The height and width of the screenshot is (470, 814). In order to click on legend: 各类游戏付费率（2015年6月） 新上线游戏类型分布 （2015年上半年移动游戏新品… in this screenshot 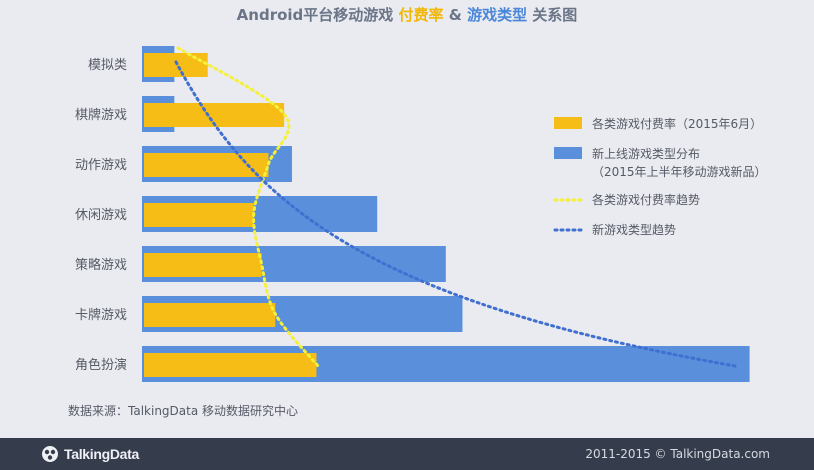, I will do `click(660, 176)`.